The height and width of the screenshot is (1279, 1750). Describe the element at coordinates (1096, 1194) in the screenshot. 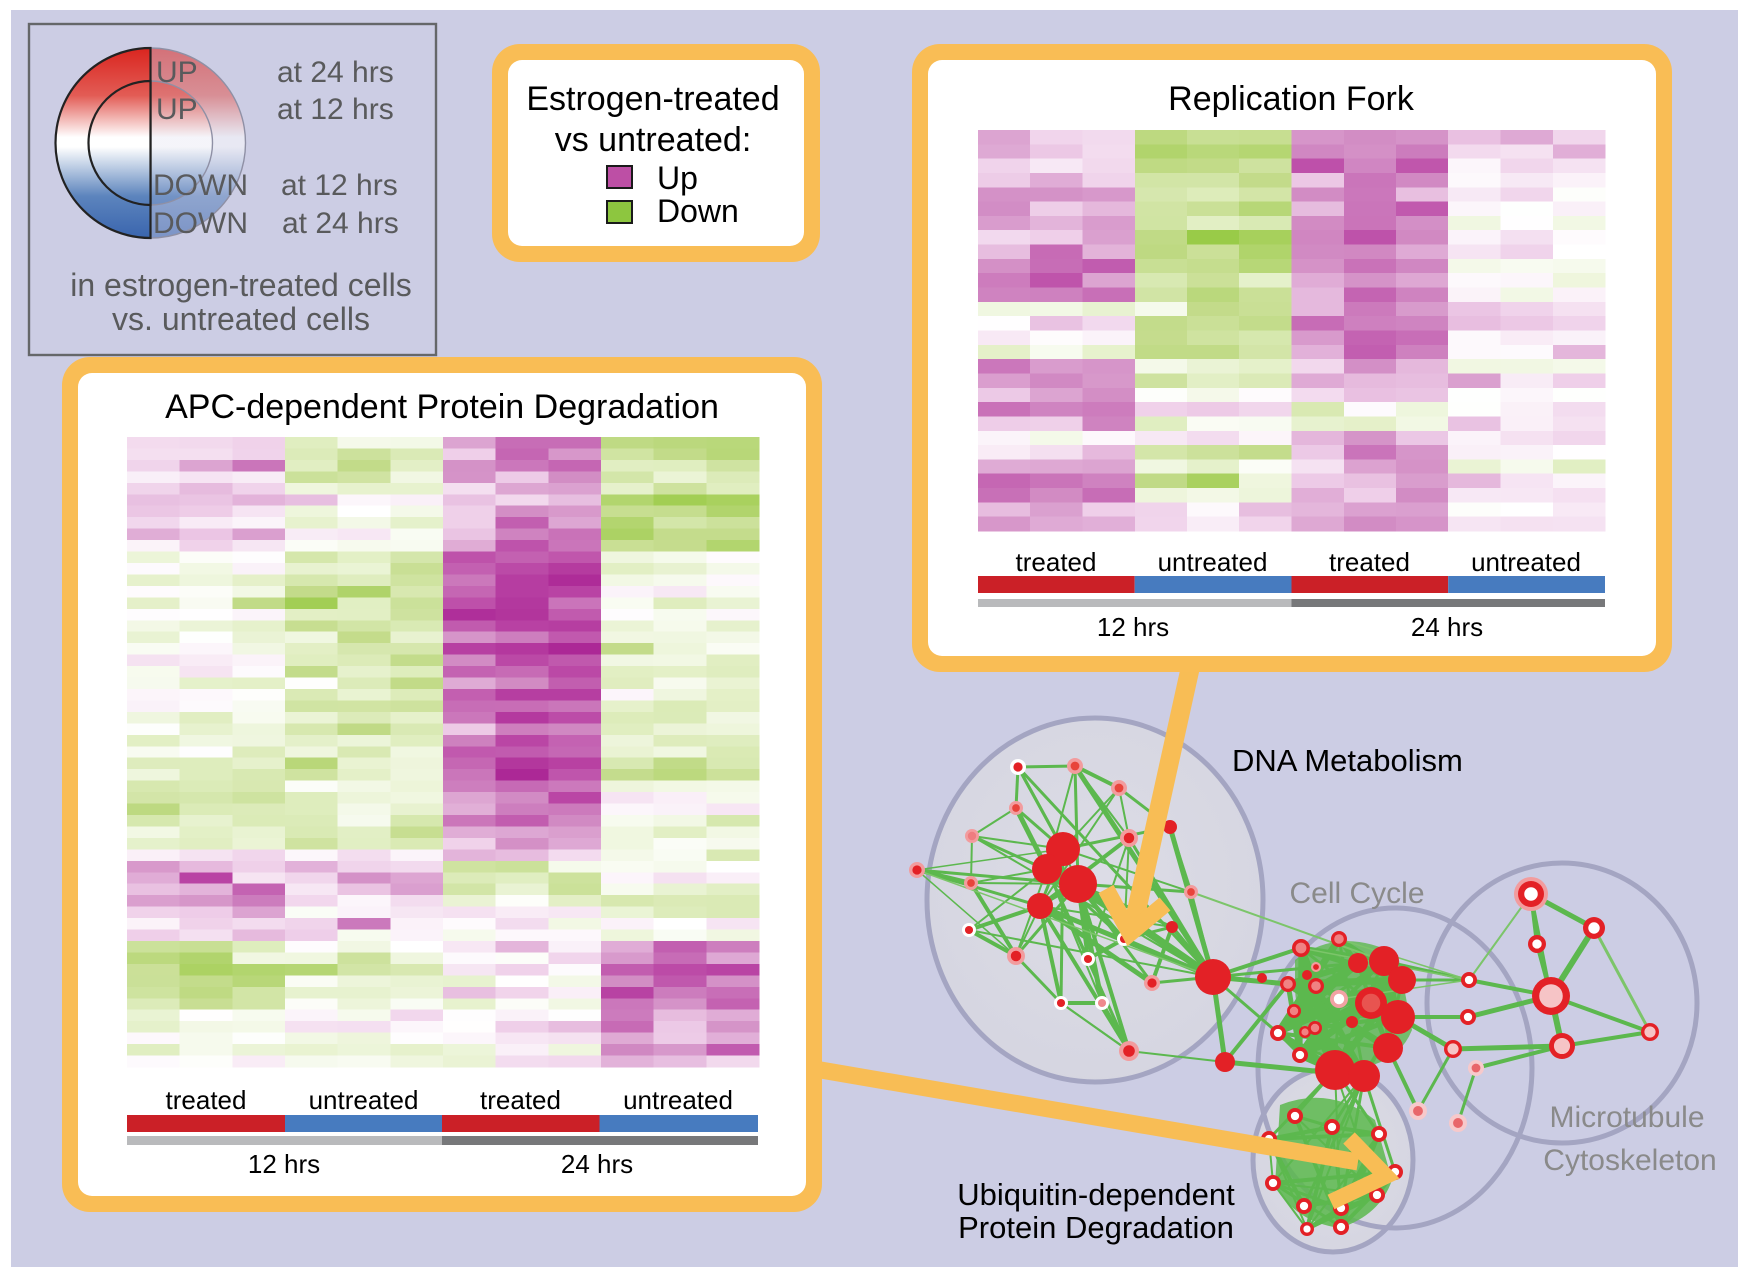

I see `svg-text: Ubiquitin-dependent` at that location.